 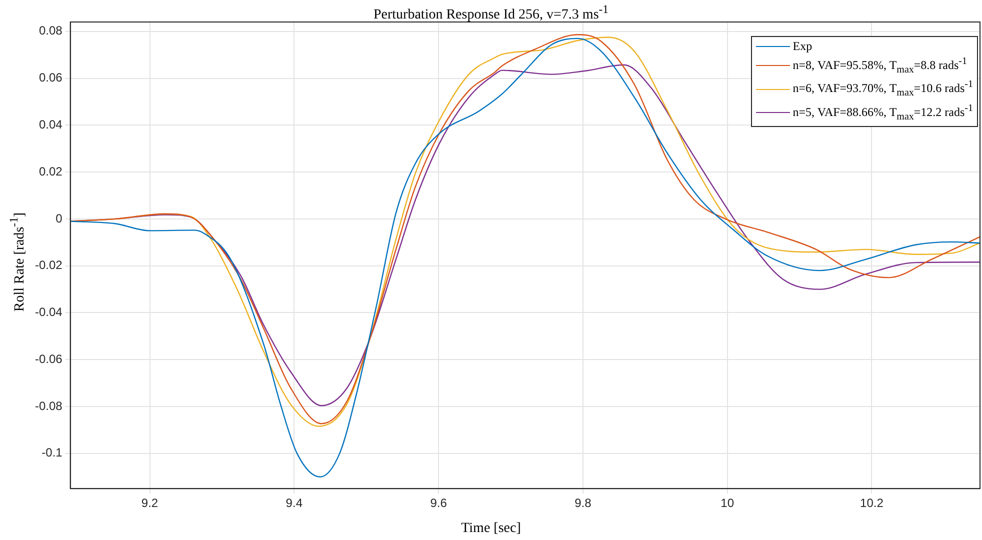 I want to click on y-tick-label: 0.02, so click(x=50, y=171).